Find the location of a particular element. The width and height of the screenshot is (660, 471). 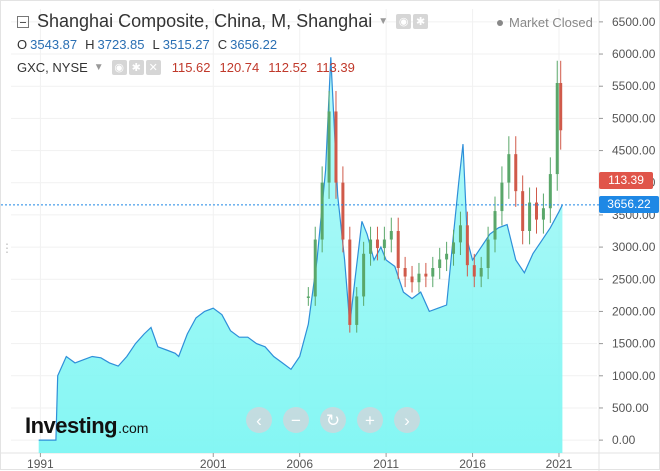

collapse-square-icon is located at coordinates (23, 21).